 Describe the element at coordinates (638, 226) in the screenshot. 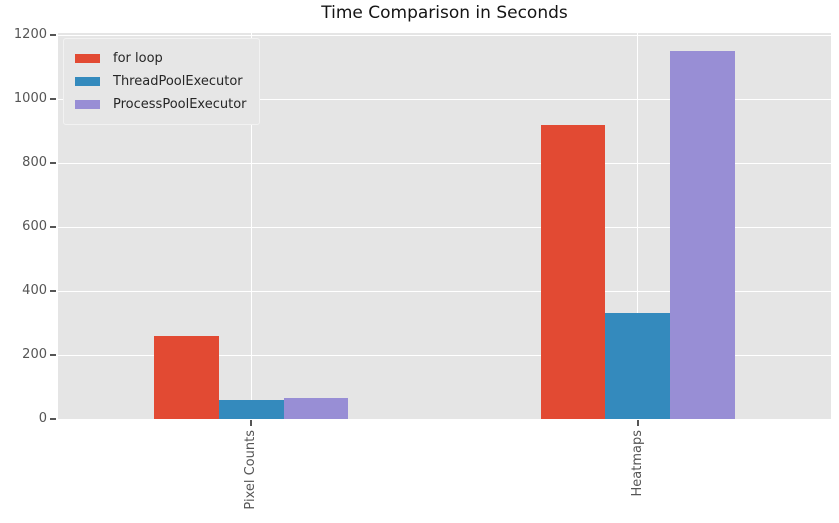

I see `gridline-x-heatmaps` at that location.